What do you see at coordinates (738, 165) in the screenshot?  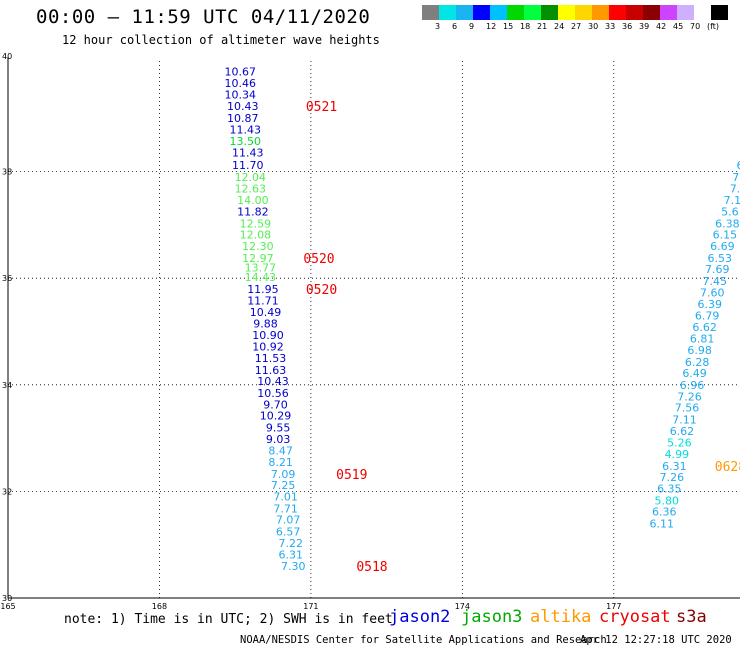 I see `wave-height-point: 6` at bounding box center [738, 165].